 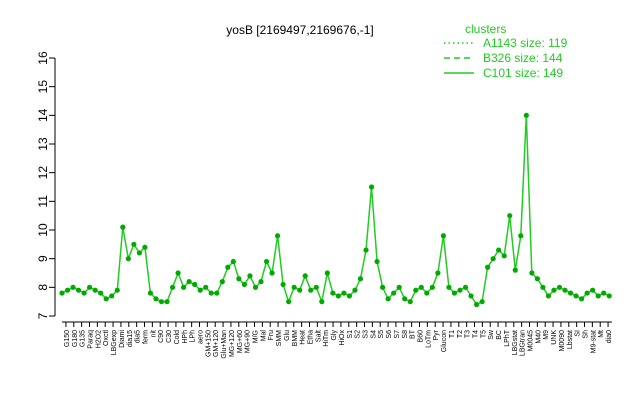 I want to click on x-tick-label: S2, so click(x=358, y=334).